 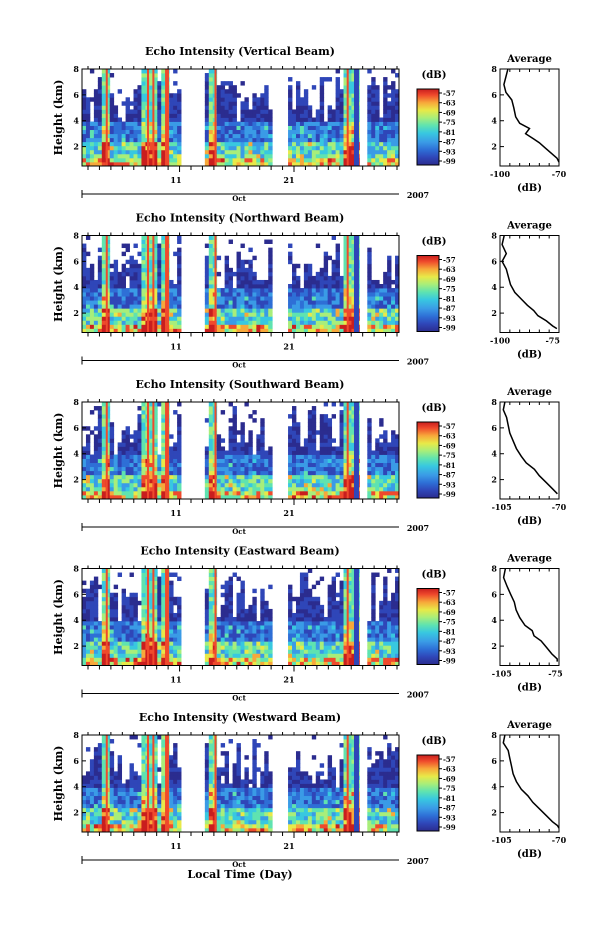 What do you see at coordinates (153, 450) in the screenshot?
I see `spike-line` at bounding box center [153, 450].